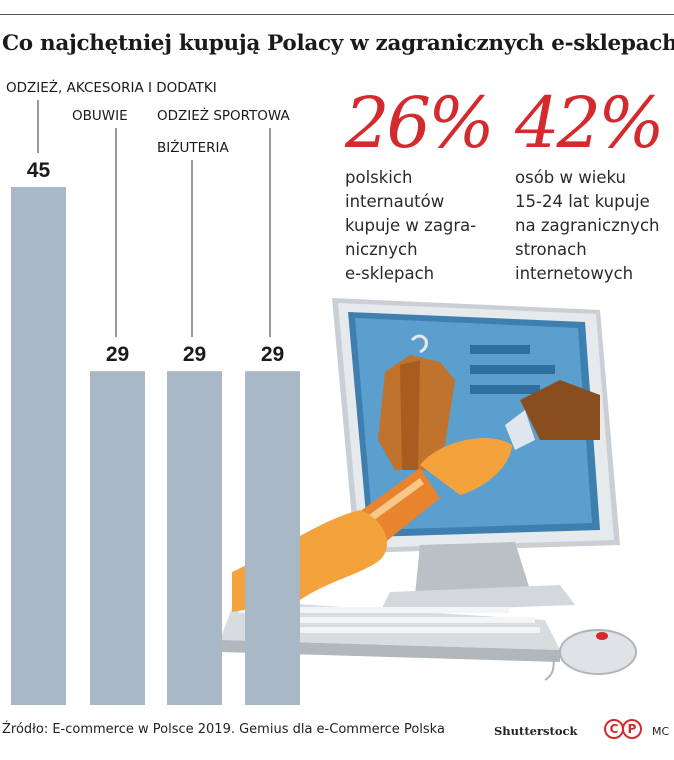 The height and width of the screenshot is (760, 674). What do you see at coordinates (111, 87) in the screenshot?
I see `category-label: ODZIEŻ, AKCESORIA I DODATKI` at bounding box center [111, 87].